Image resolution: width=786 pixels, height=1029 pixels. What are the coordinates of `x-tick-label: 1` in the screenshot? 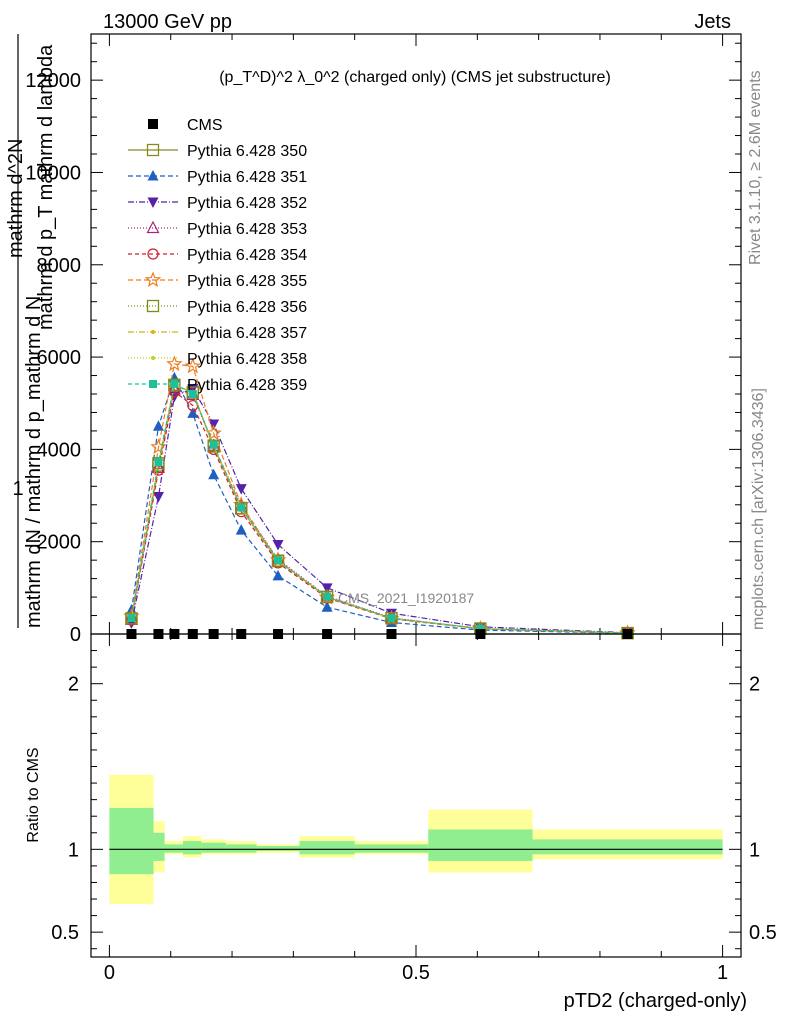 It's located at (722, 973).